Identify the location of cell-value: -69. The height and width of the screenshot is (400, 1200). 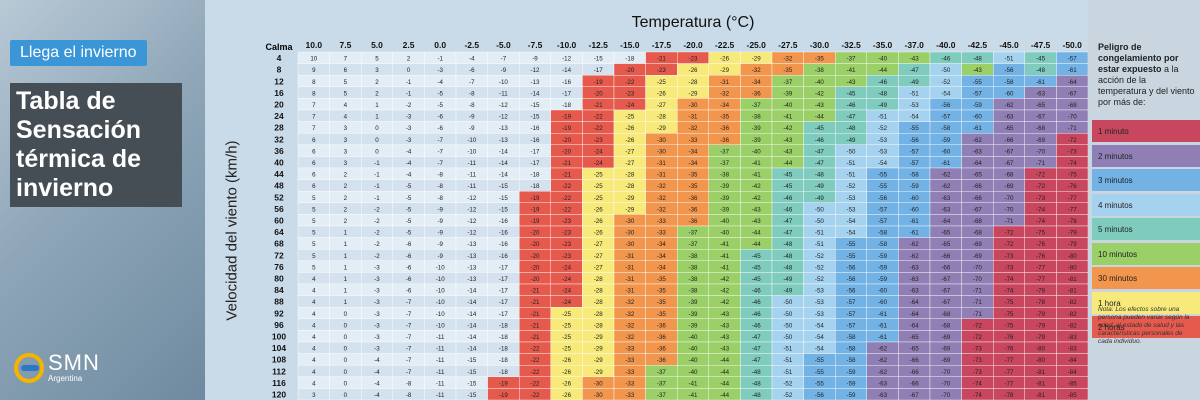
(946, 349).